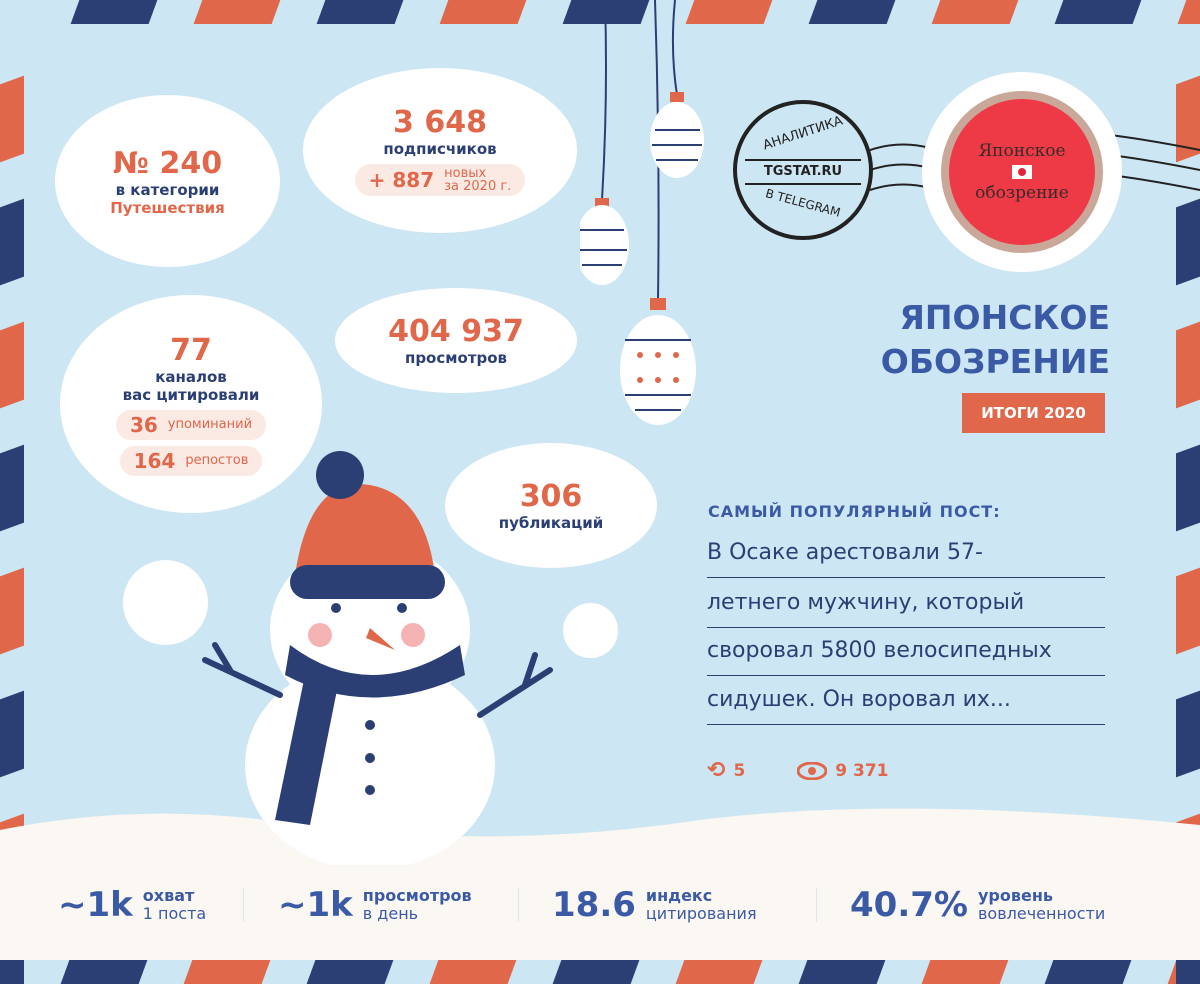 The height and width of the screenshot is (984, 1200). What do you see at coordinates (456, 358) in the screenshot?
I see `views-label: просмотров` at bounding box center [456, 358].